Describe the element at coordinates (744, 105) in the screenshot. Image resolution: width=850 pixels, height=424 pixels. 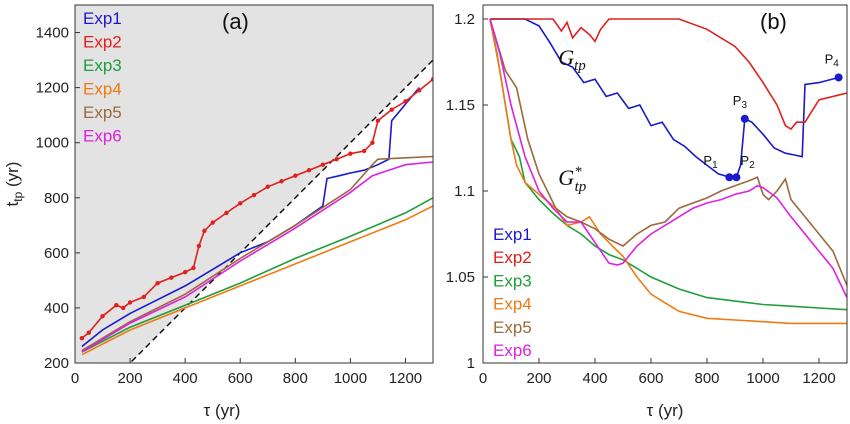
I see `b-point-label-sub: 3` at that location.